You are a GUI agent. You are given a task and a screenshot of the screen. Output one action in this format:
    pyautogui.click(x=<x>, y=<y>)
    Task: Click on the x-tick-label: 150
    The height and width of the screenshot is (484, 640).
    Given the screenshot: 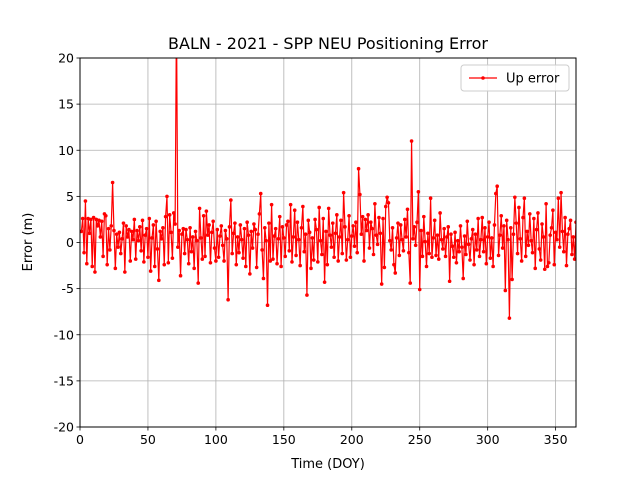 What is the action you would take?
    pyautogui.click(x=284, y=439)
    